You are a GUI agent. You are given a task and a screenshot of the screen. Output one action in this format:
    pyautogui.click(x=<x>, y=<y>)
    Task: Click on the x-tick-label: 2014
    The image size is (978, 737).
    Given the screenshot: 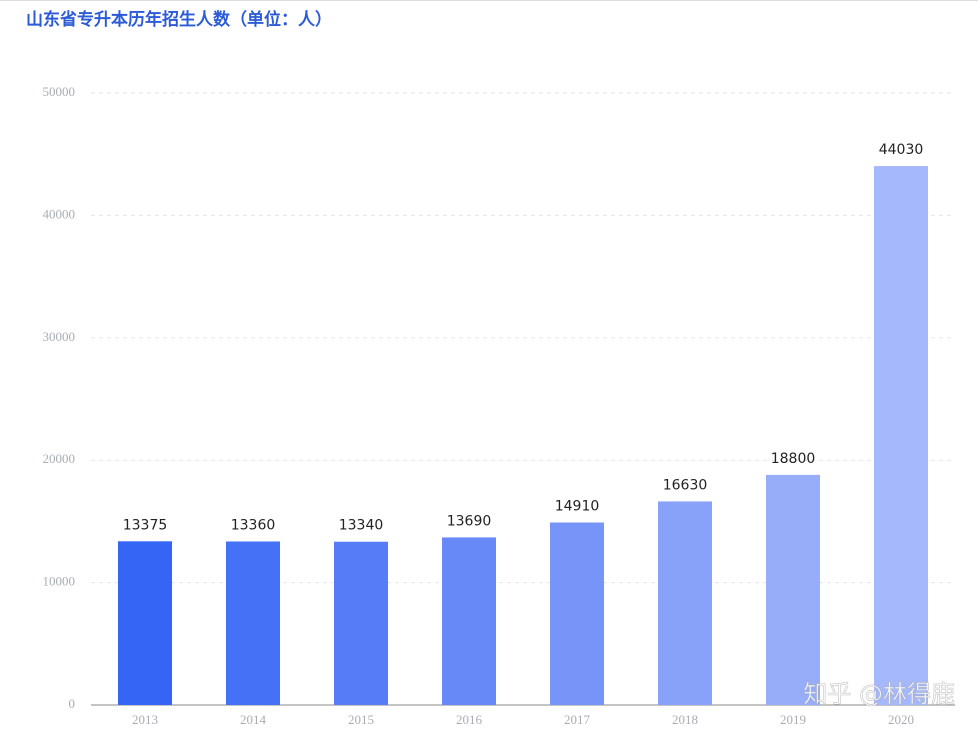 What is the action you would take?
    pyautogui.click(x=253, y=719)
    